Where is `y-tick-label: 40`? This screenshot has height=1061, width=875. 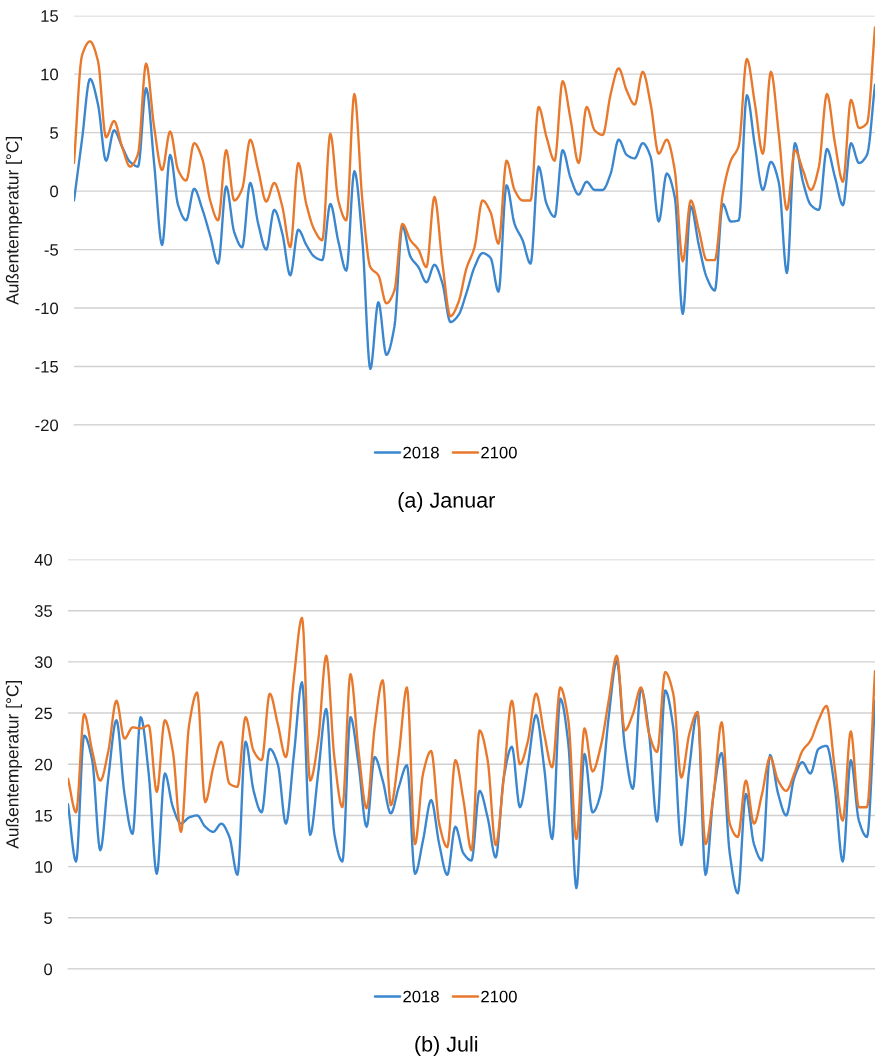 y-tick-label: 40 is located at coordinates (43, 559).